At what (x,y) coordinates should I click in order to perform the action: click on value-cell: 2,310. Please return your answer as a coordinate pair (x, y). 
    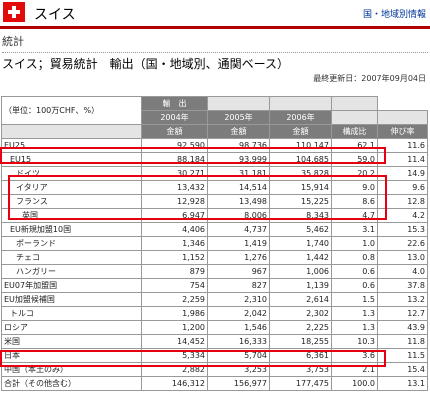
    Looking at the image, I should click on (238, 299).